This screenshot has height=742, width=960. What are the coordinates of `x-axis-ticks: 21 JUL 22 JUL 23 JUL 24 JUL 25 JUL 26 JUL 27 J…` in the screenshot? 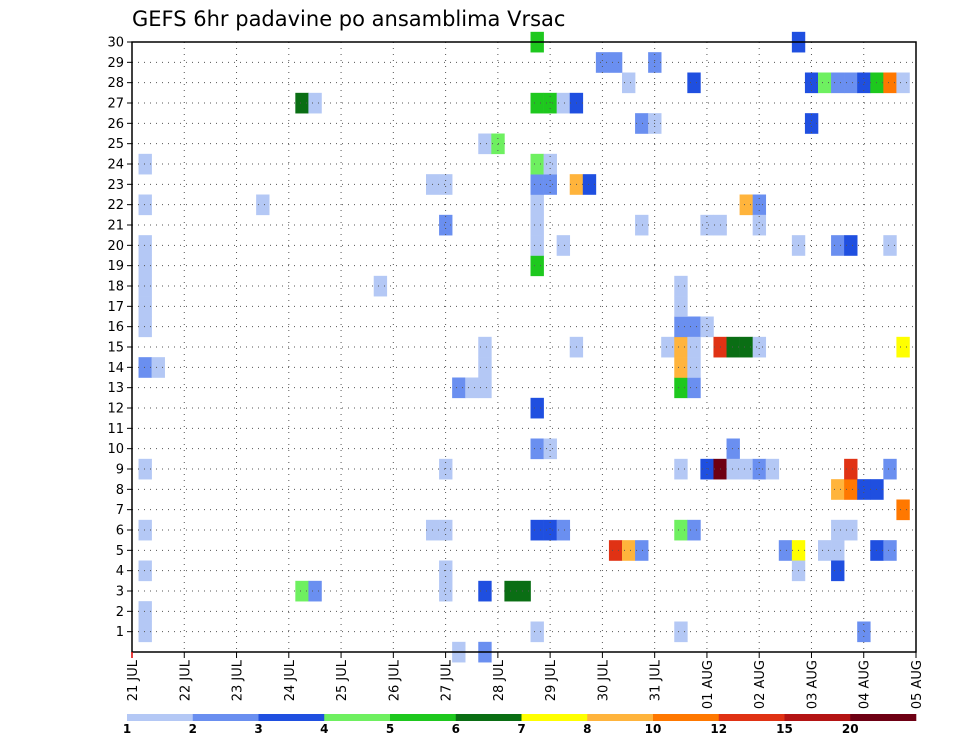 It's located at (525, 680).